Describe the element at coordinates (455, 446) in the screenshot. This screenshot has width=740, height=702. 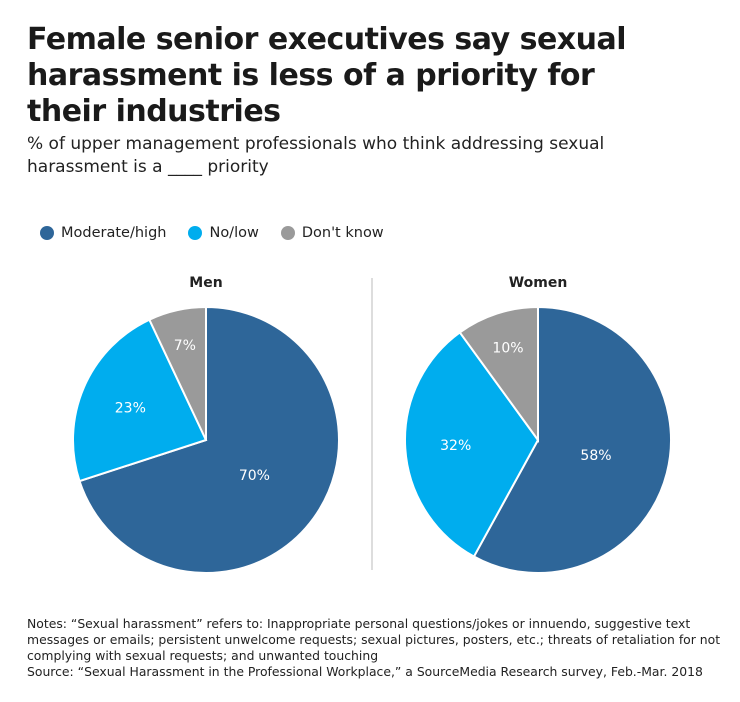
I see `data-label: 32%` at that location.